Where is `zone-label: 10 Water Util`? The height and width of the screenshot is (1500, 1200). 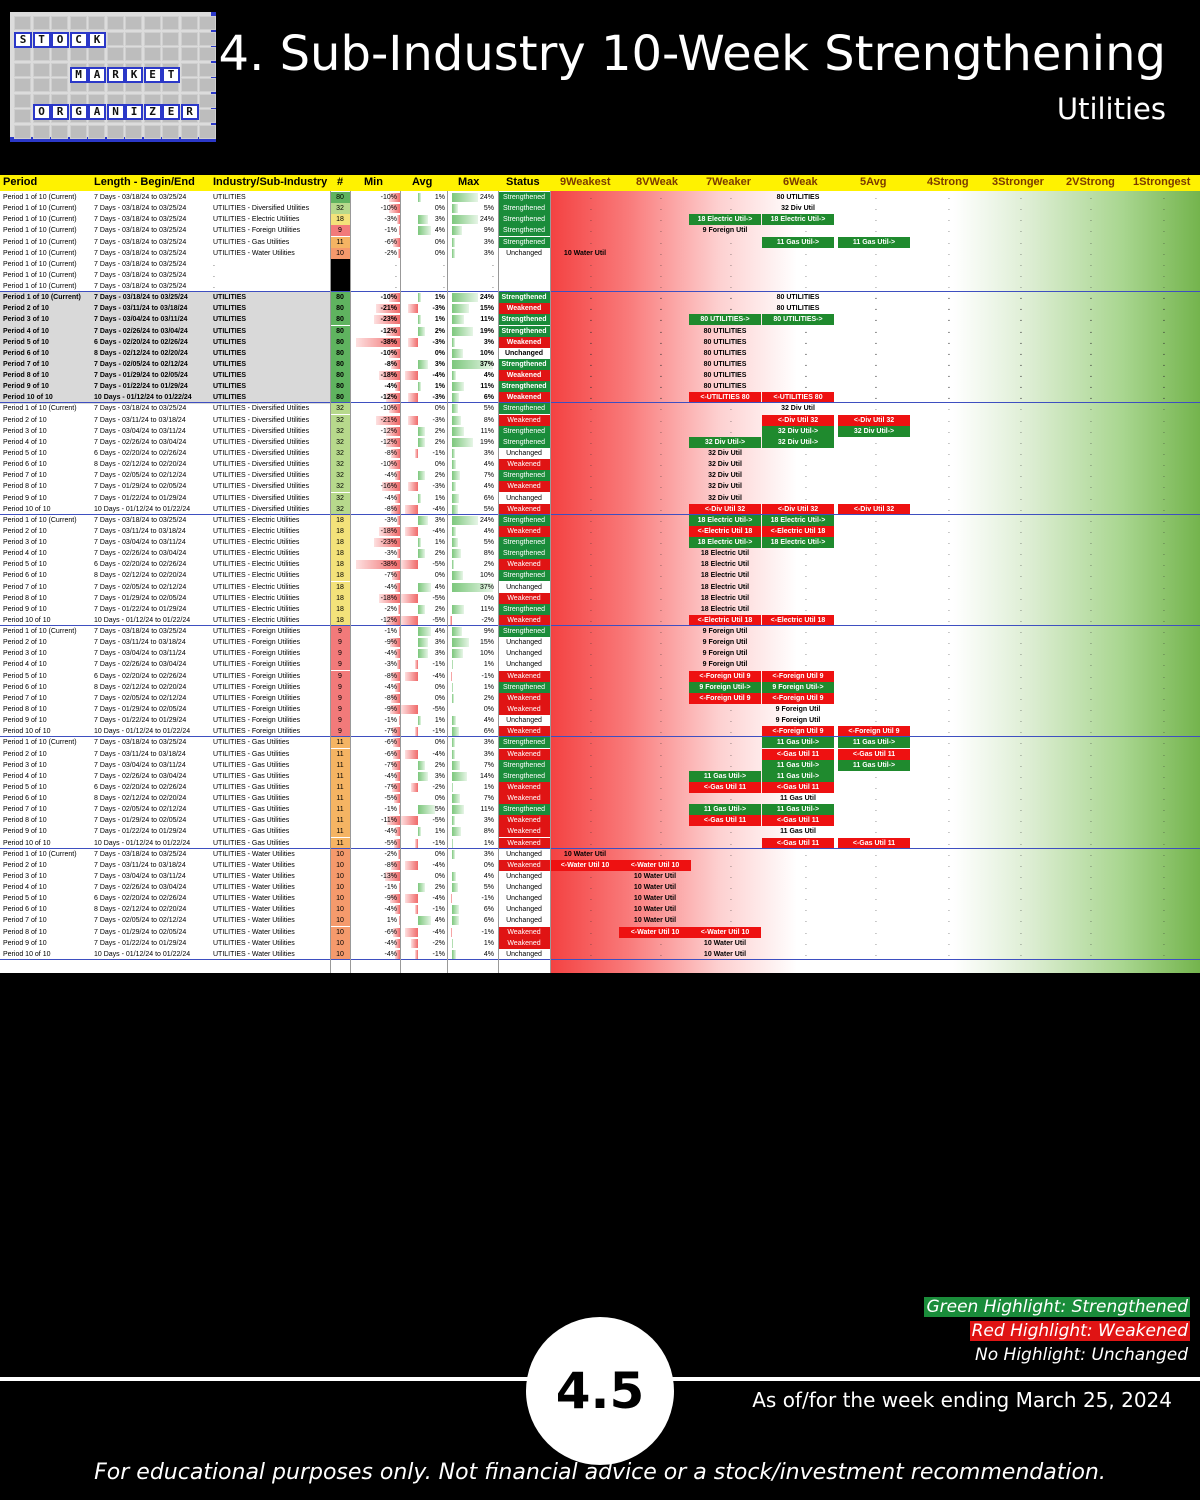
zone-label: 10 Water Util is located at coordinates (725, 943).